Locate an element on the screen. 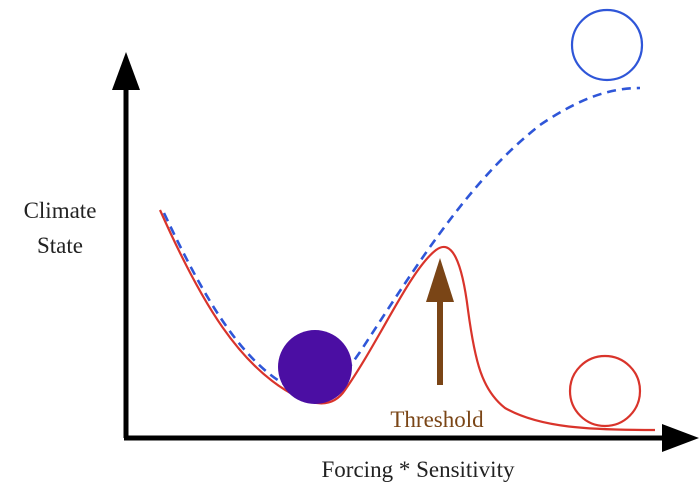 Image resolution: width=699 pixels, height=486 pixels. climate-state-ball is located at coordinates (315, 367).